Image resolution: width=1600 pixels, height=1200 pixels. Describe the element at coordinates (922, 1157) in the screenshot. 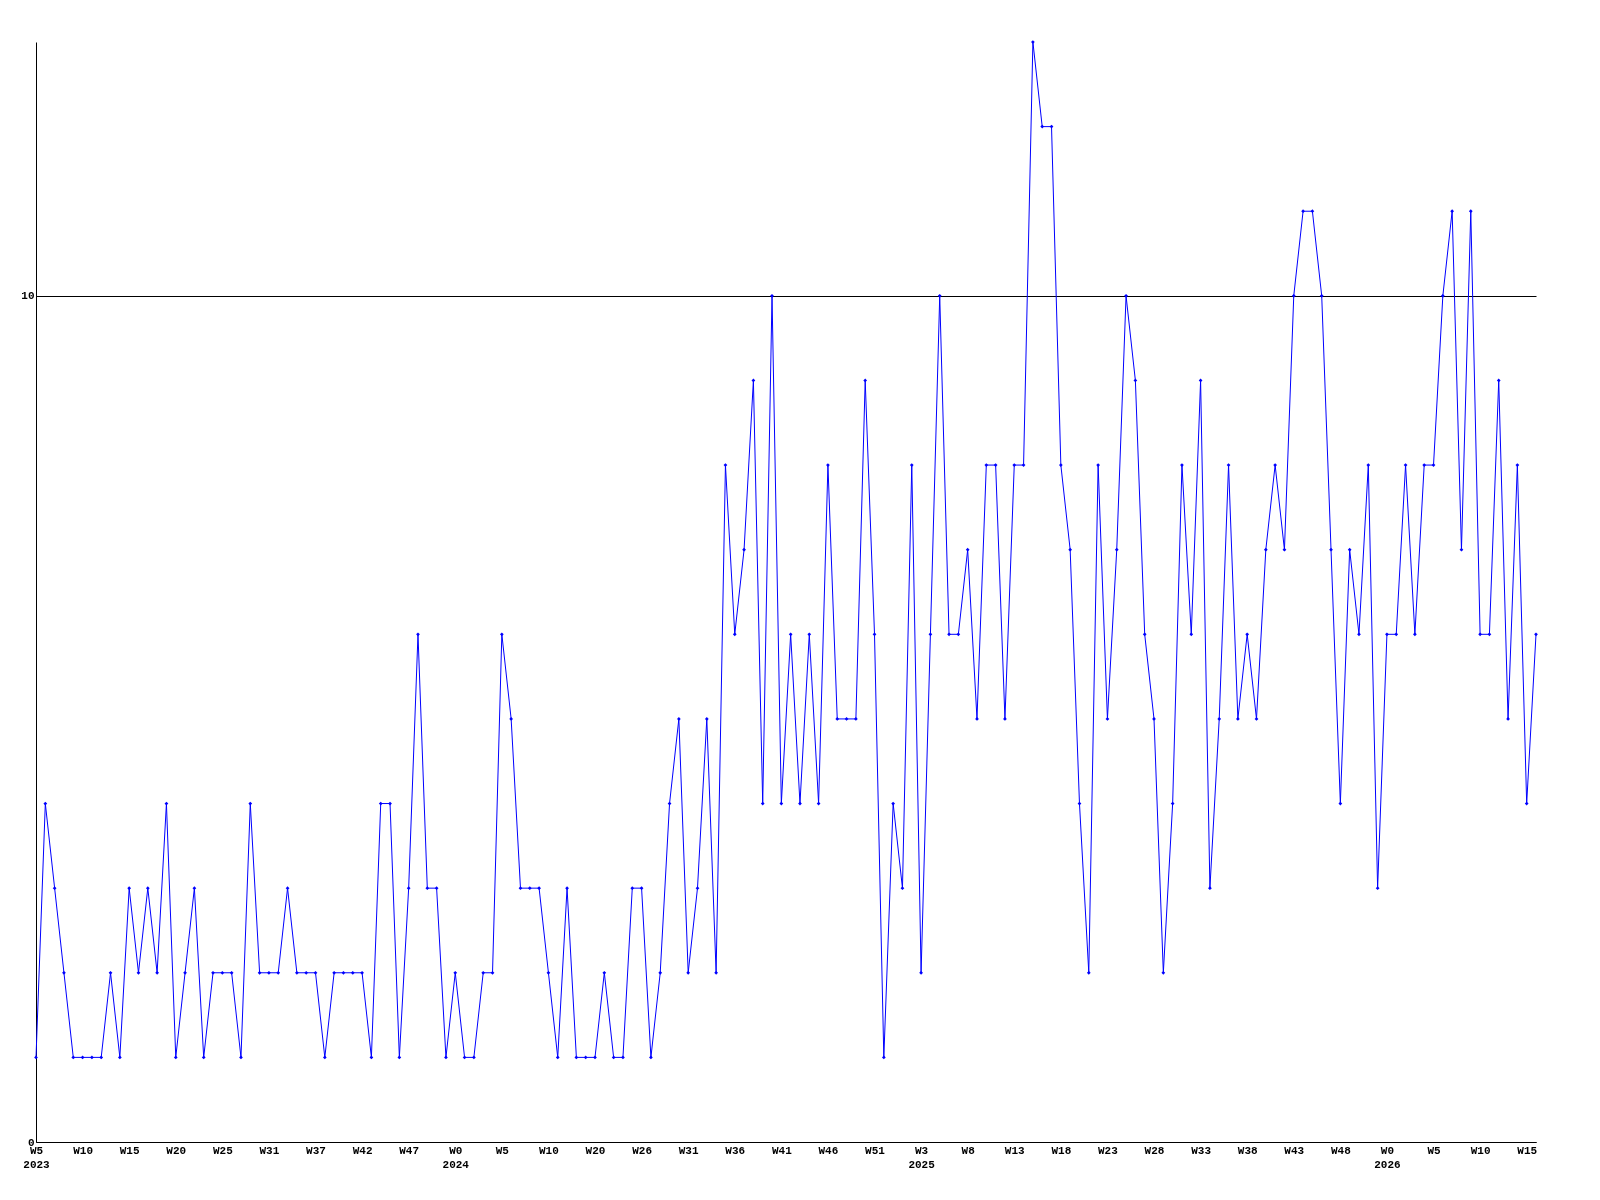

I see `x-tick-label: W3 2025` at that location.